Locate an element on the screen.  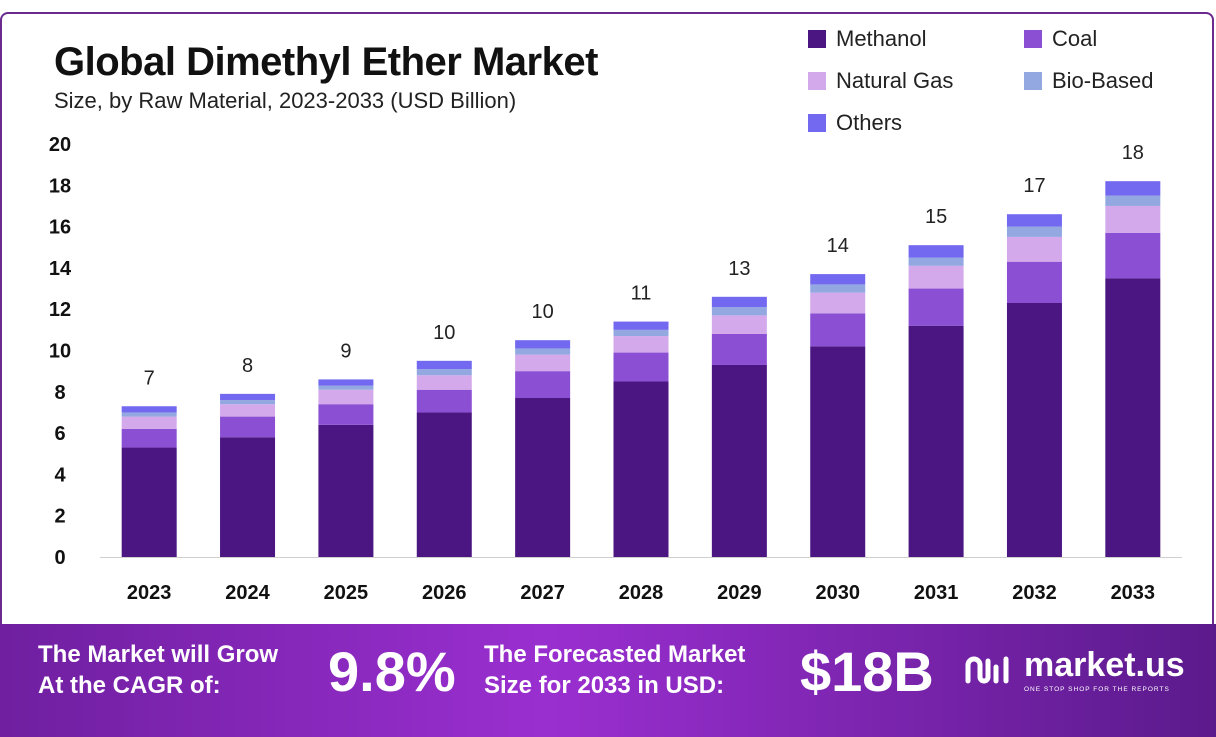
legend-swatch-coal is located at coordinates (1033, 39).